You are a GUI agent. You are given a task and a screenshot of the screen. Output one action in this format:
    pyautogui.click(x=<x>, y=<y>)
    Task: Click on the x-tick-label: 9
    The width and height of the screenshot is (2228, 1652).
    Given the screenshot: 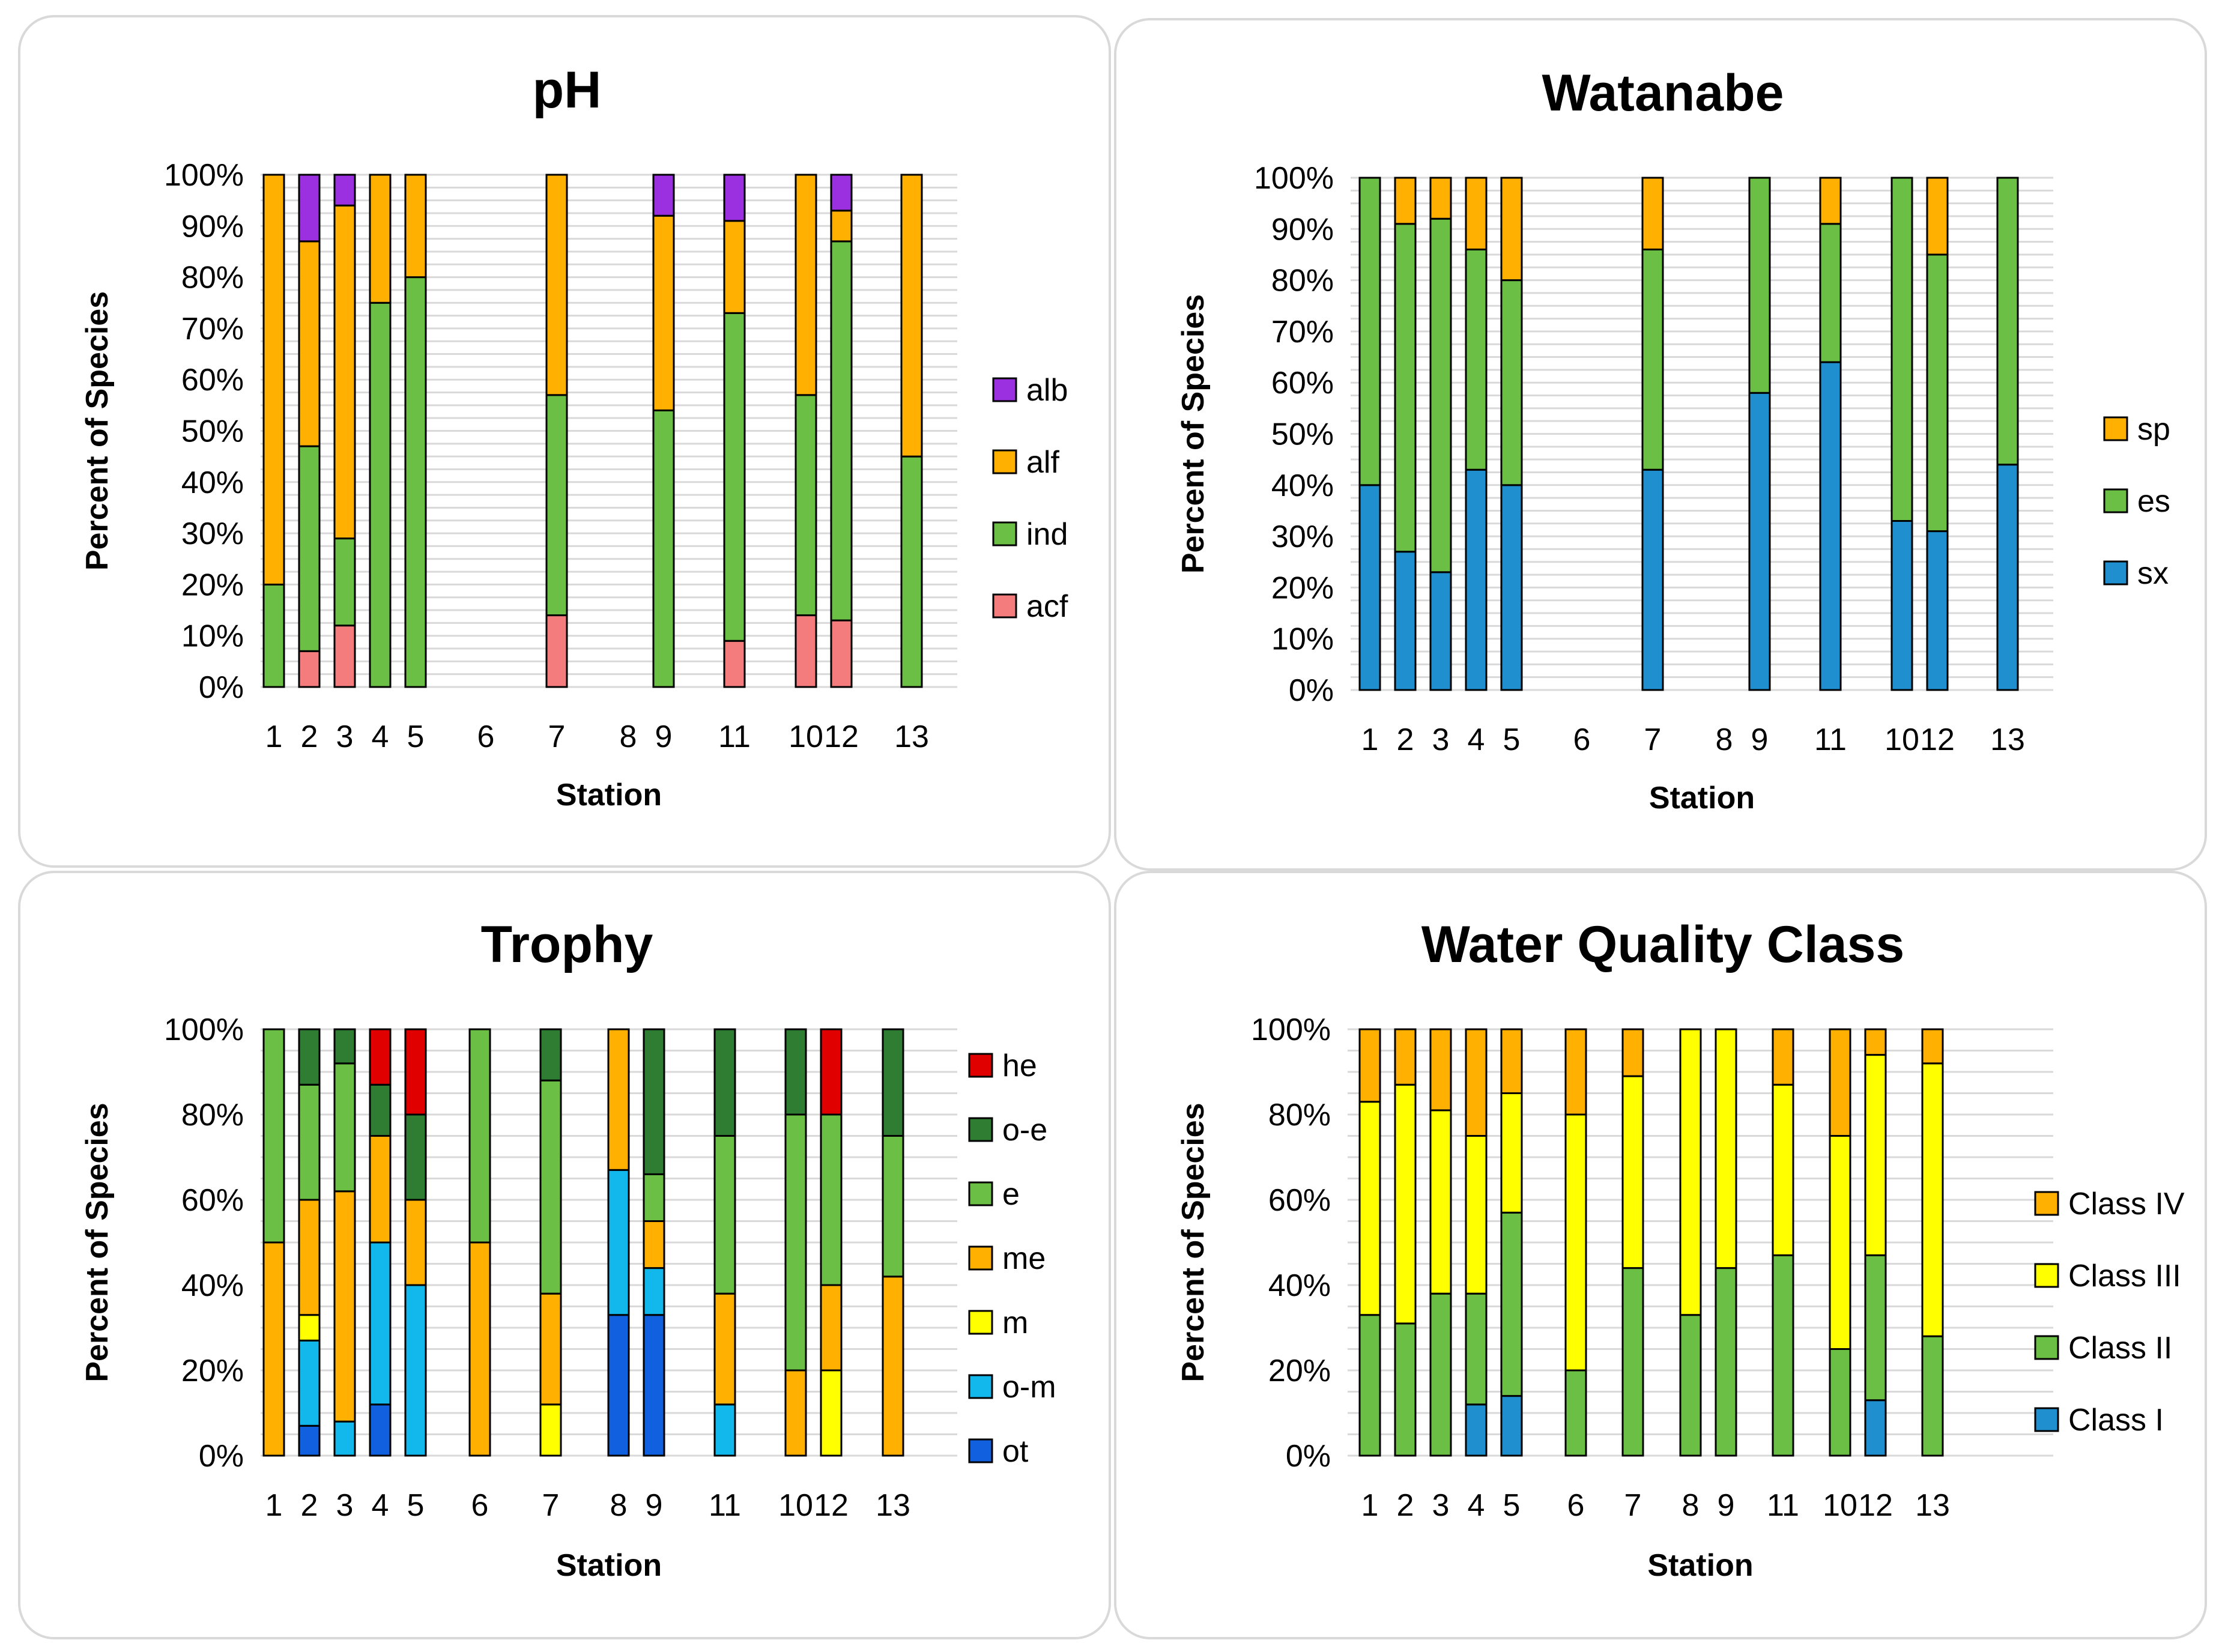 What is the action you would take?
    pyautogui.click(x=1726, y=1505)
    